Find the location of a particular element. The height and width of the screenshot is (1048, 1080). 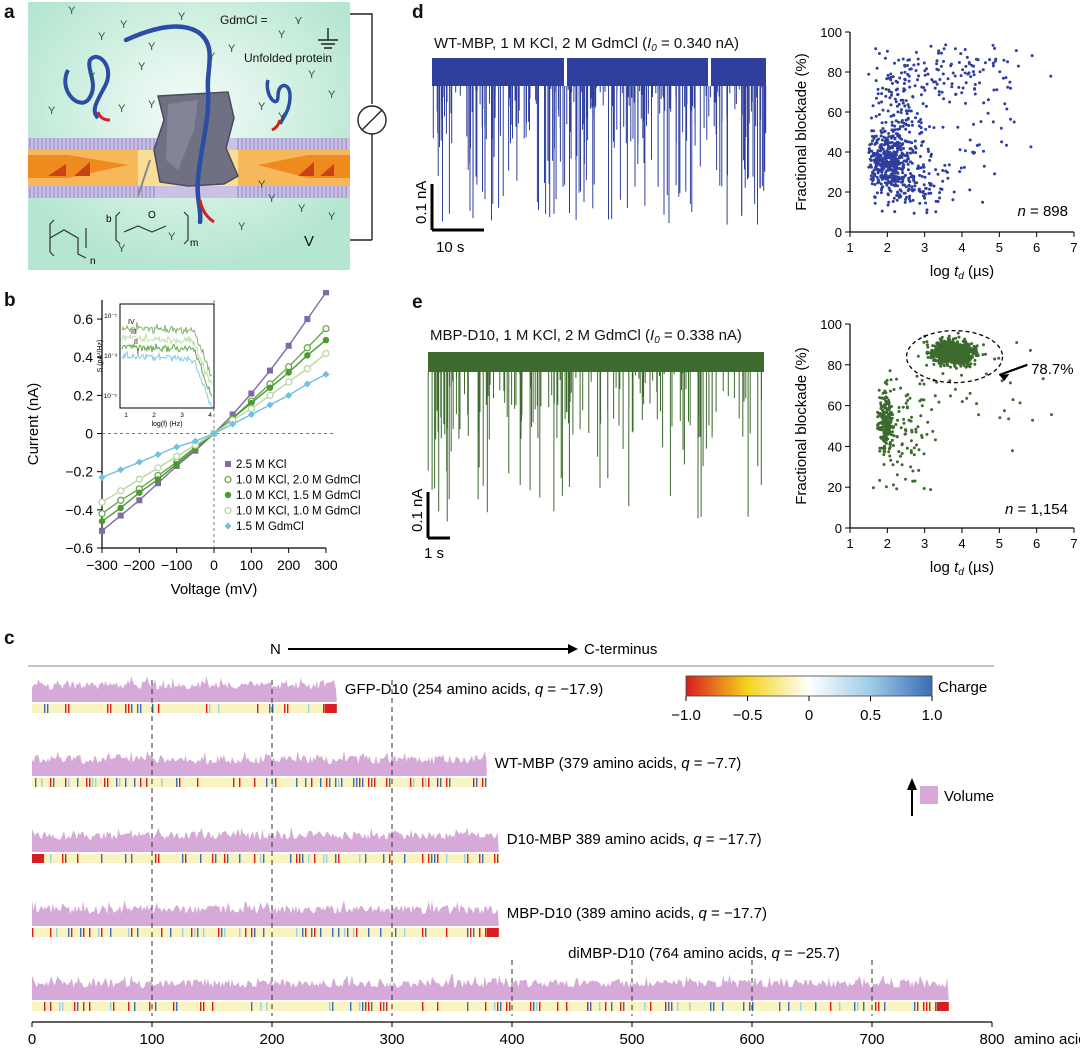

gdmcl-legend: GdmCl = is located at coordinates (244, 20).